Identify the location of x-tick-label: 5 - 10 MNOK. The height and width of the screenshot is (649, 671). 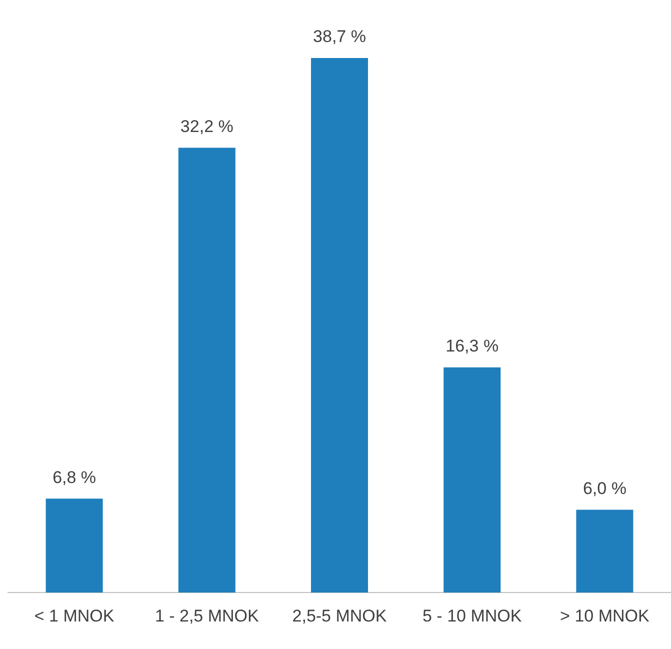
(472, 616).